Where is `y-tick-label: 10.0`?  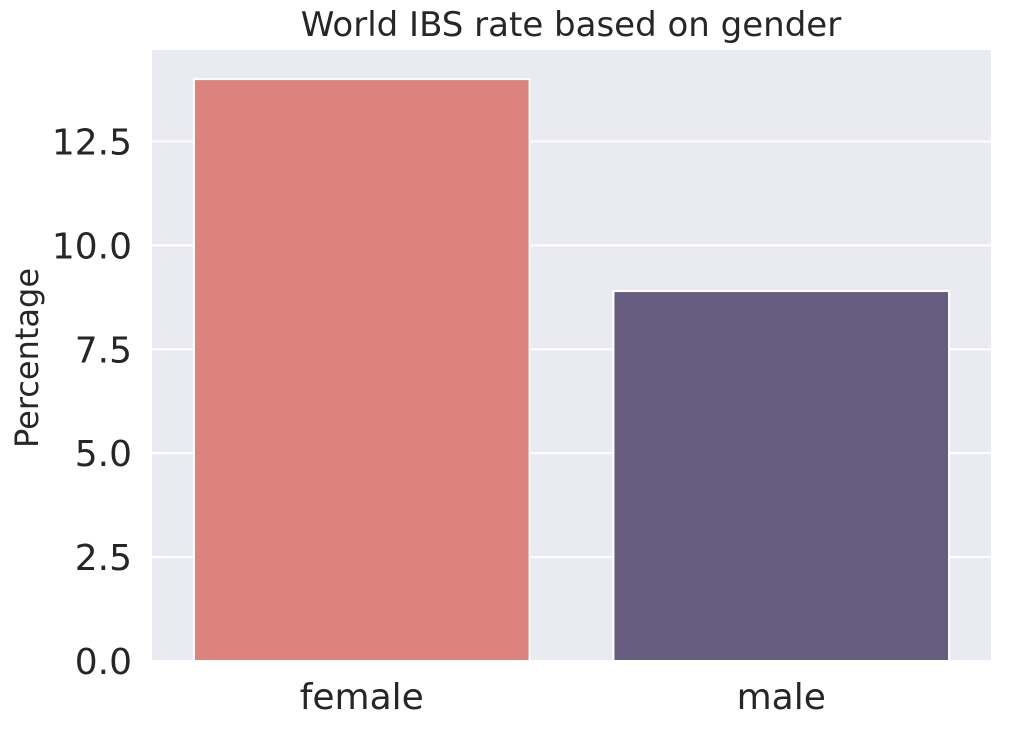
y-tick-label: 10.0 is located at coordinates (92, 246).